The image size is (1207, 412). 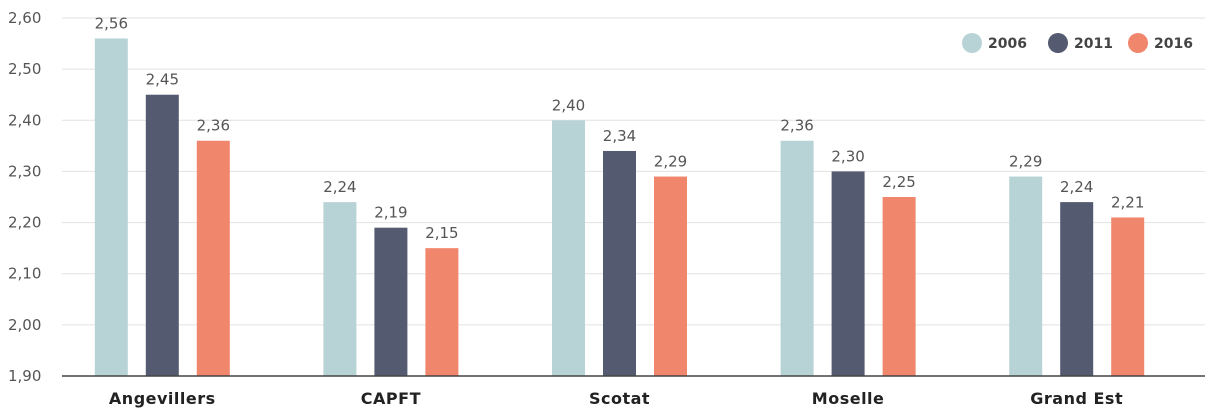 What do you see at coordinates (847, 156) in the screenshot?
I see `data-label: 2,30` at bounding box center [847, 156].